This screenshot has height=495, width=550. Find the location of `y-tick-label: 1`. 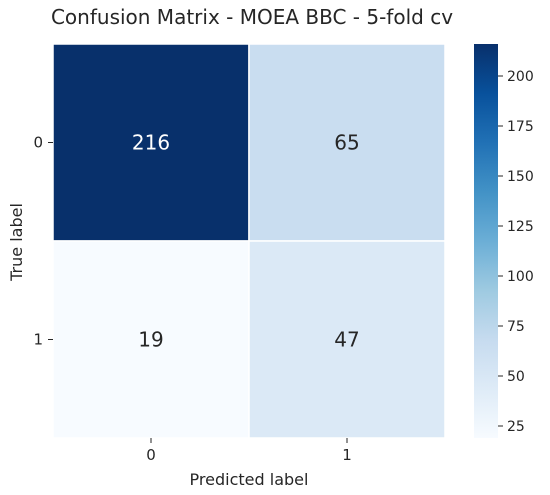

y-tick-label: 1 is located at coordinates (38, 340).